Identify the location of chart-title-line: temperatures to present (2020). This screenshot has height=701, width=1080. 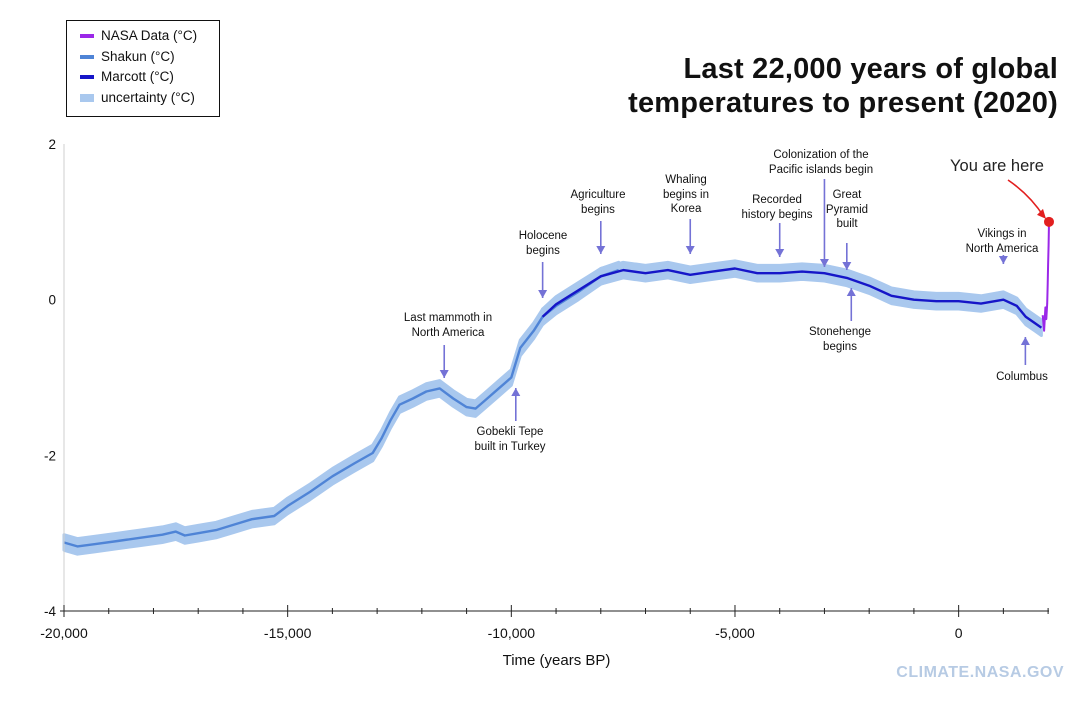
(843, 103).